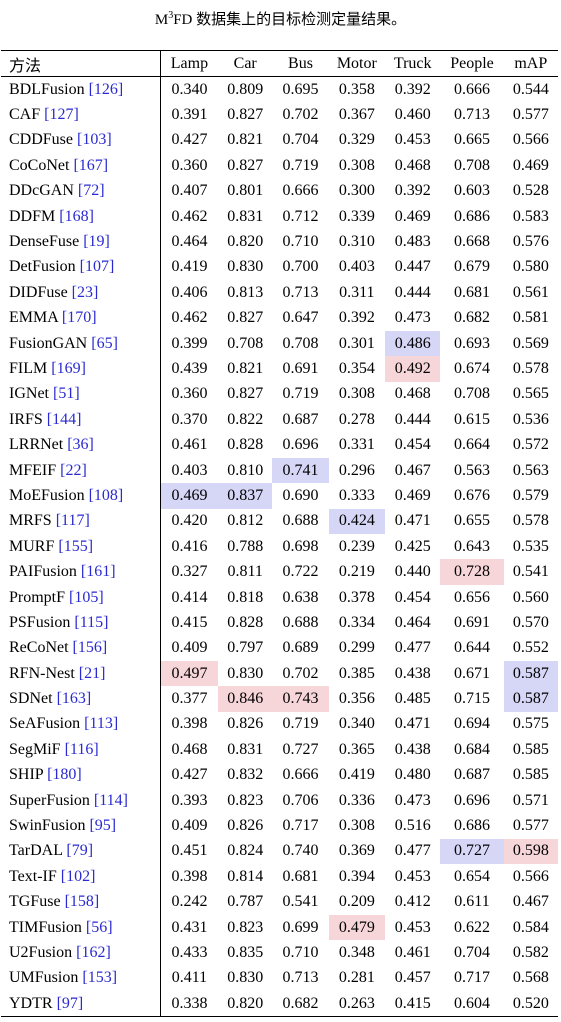  I want to click on citation-link: [21], so click(92, 673).